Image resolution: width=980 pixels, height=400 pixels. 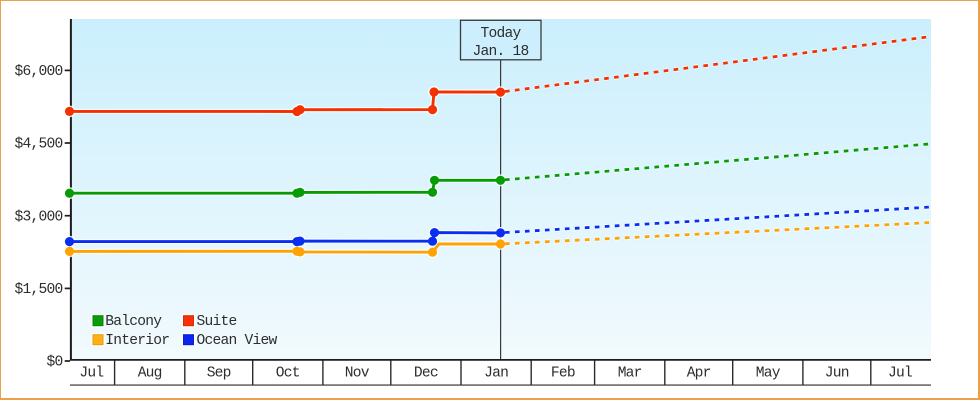 I want to click on svg-text: $0, so click(x=55, y=363).